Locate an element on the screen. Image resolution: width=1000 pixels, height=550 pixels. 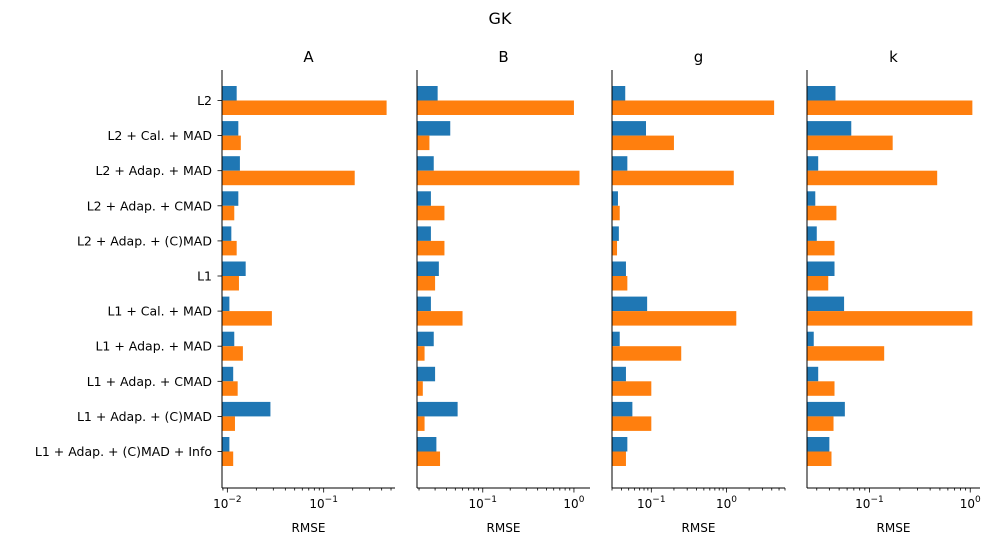
category-label: L1 + Adap. + (C)MAD is located at coordinates (144, 416).